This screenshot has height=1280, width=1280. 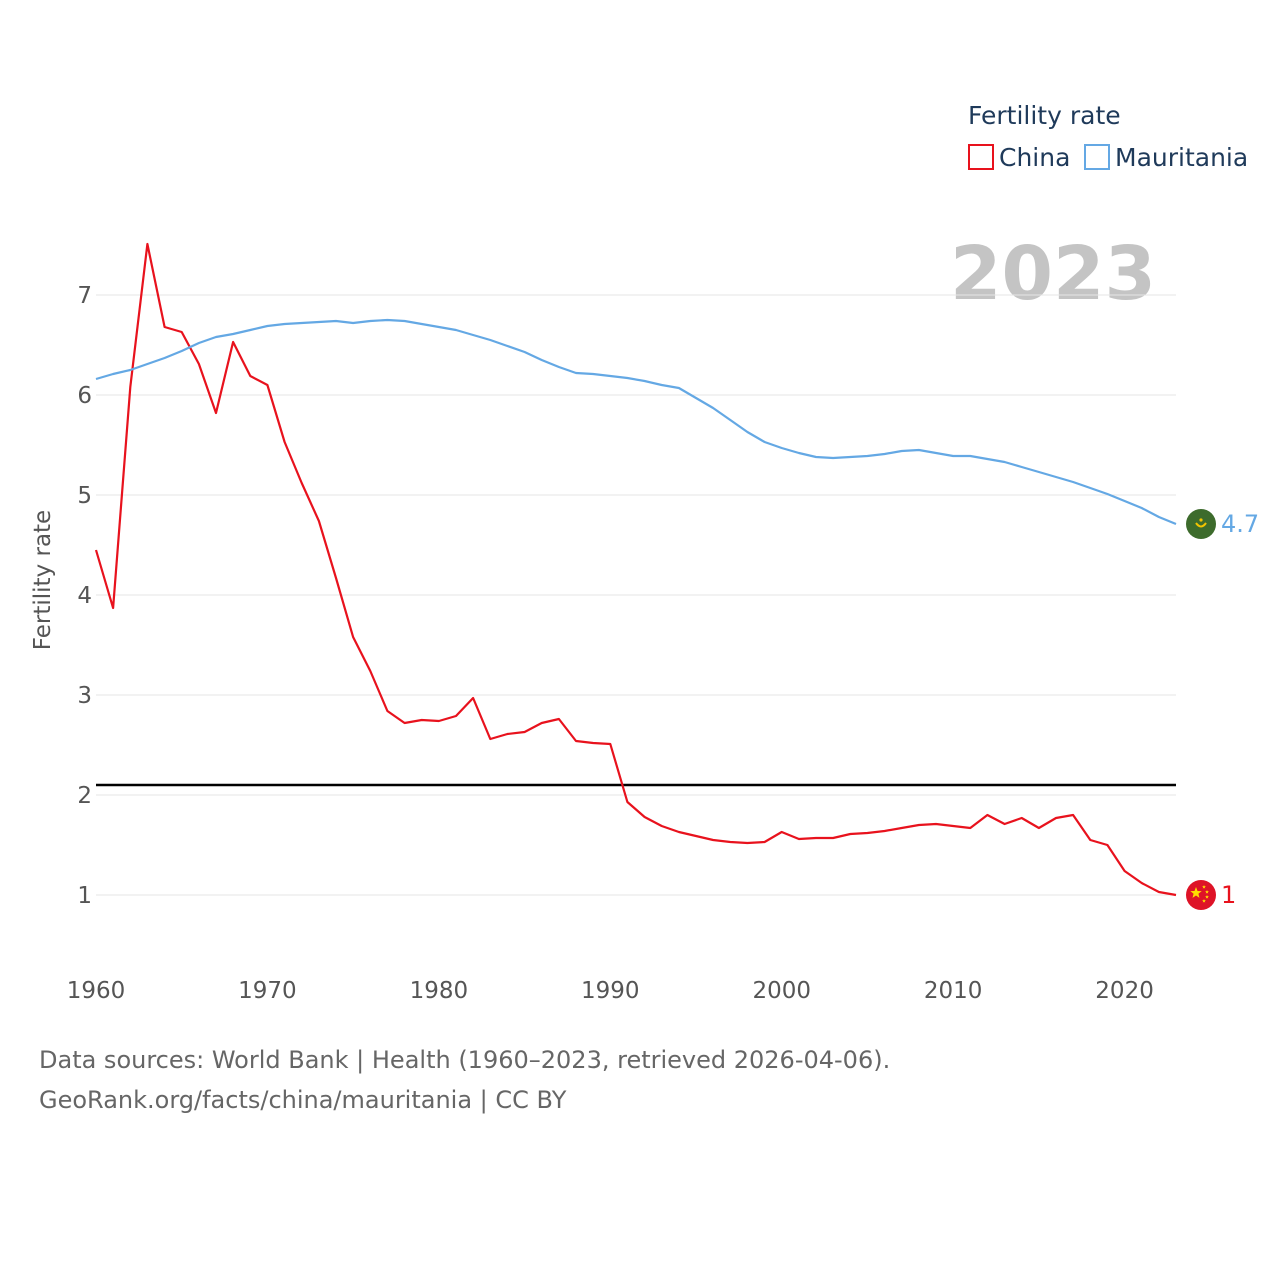 I want to click on y-tick-label-5: 5, so click(x=84, y=496).